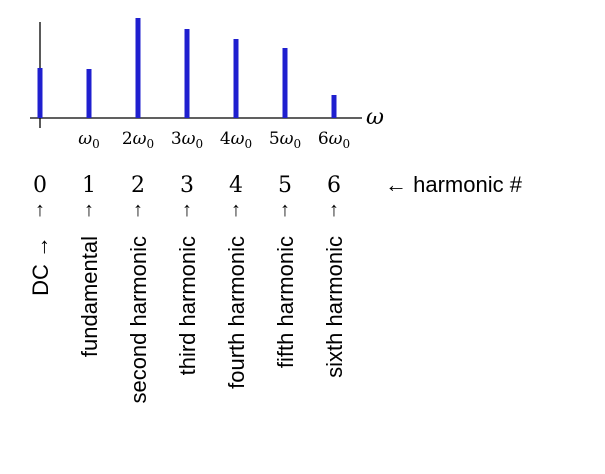 The height and width of the screenshot is (474, 605). I want to click on harmonic-name-3: third harmonic, so click(187, 305).